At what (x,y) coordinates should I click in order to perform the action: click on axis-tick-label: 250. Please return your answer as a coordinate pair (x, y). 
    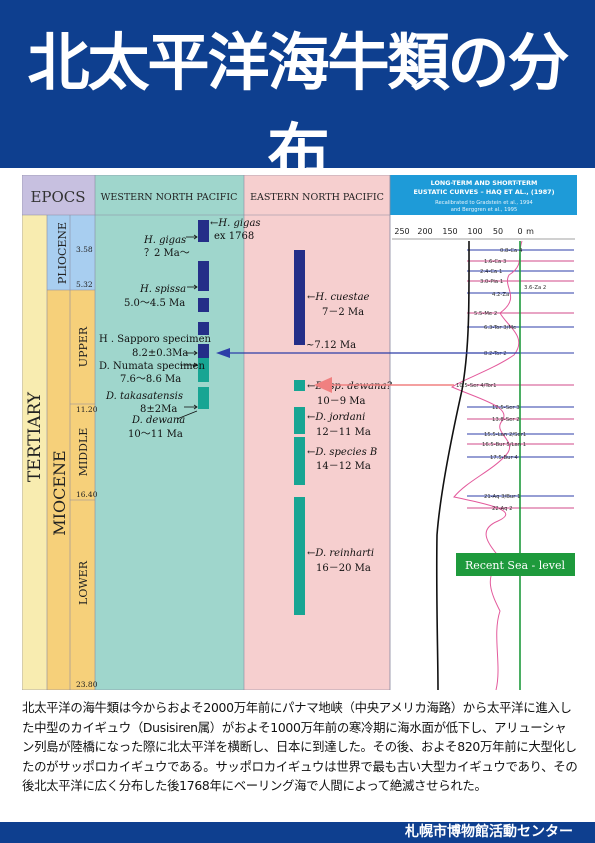
    Looking at the image, I should click on (401, 231).